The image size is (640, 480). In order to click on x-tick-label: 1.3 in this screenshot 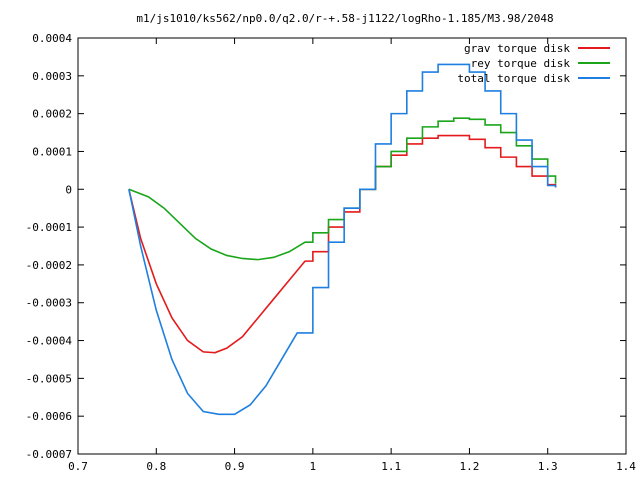, I will do `click(548, 466)`.